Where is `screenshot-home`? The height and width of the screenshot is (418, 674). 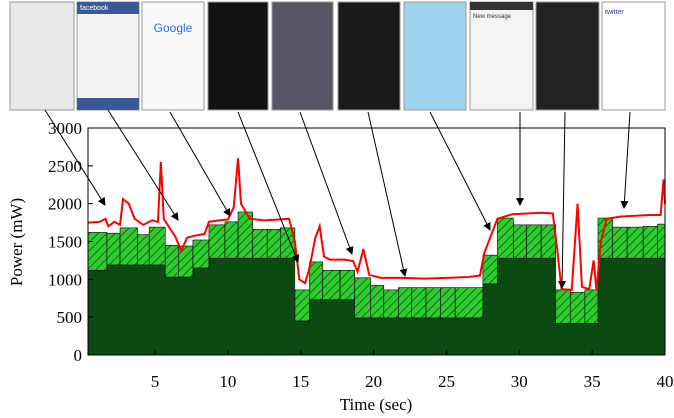
screenshot-home is located at coordinates (302, 56).